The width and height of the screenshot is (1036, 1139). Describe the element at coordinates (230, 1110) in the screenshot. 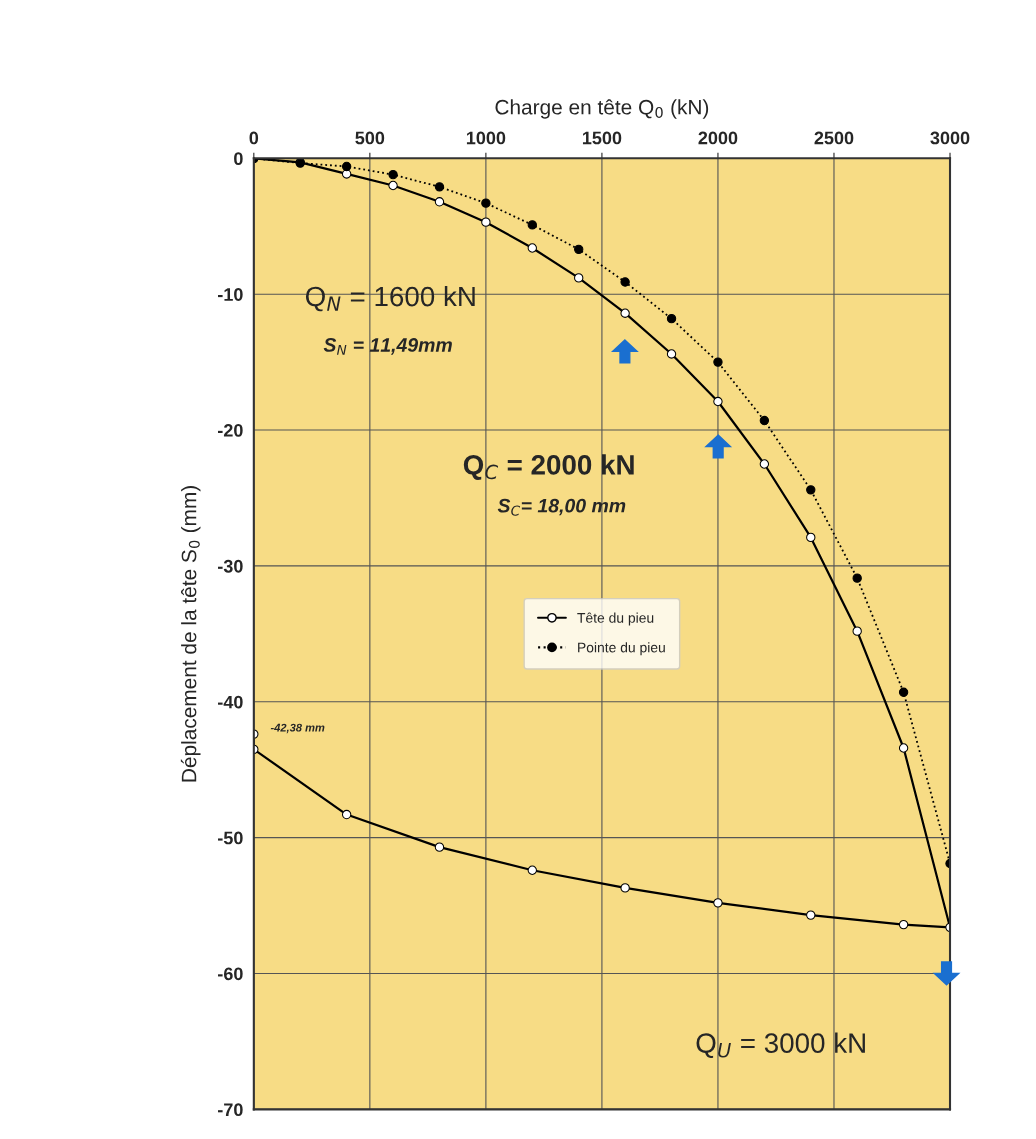

I see `y-tick-label: -70` at that location.